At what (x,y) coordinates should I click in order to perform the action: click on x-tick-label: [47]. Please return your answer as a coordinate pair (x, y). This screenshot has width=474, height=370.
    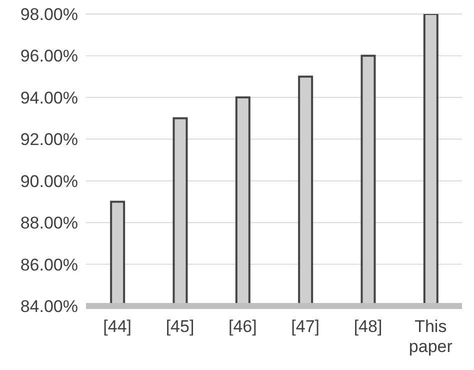
    Looking at the image, I should click on (305, 326).